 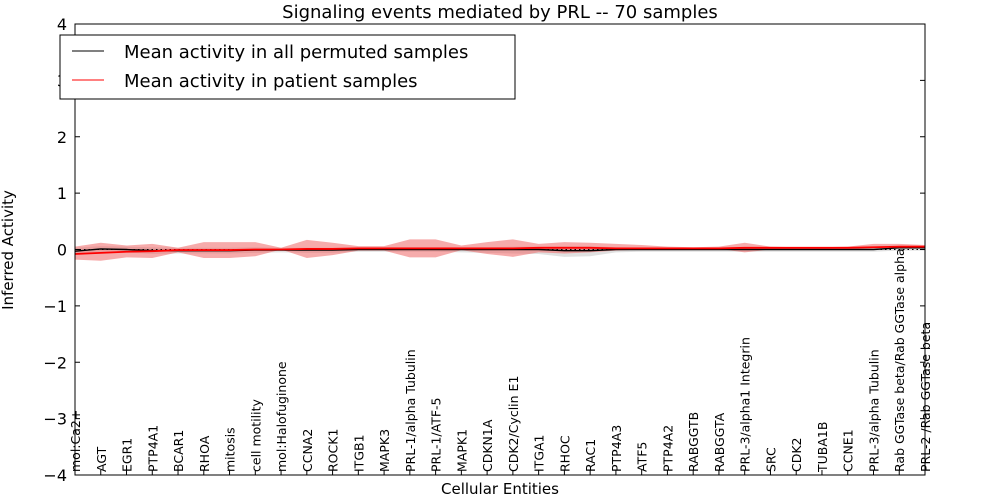 What do you see at coordinates (152, 448) in the screenshot?
I see `x-tick-label: PTP4A1` at bounding box center [152, 448].